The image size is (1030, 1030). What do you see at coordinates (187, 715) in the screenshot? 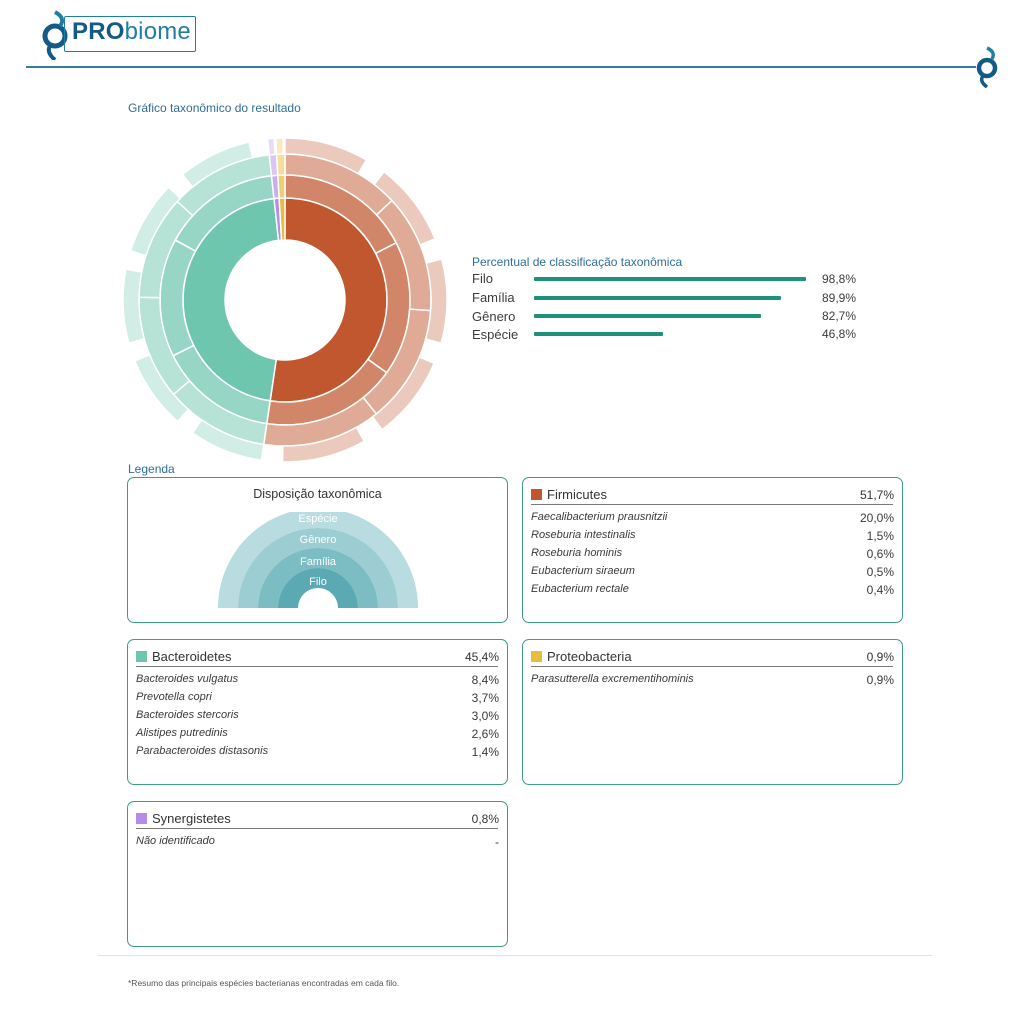
I see `species-name: Bacteroides stercoris` at bounding box center [187, 715].